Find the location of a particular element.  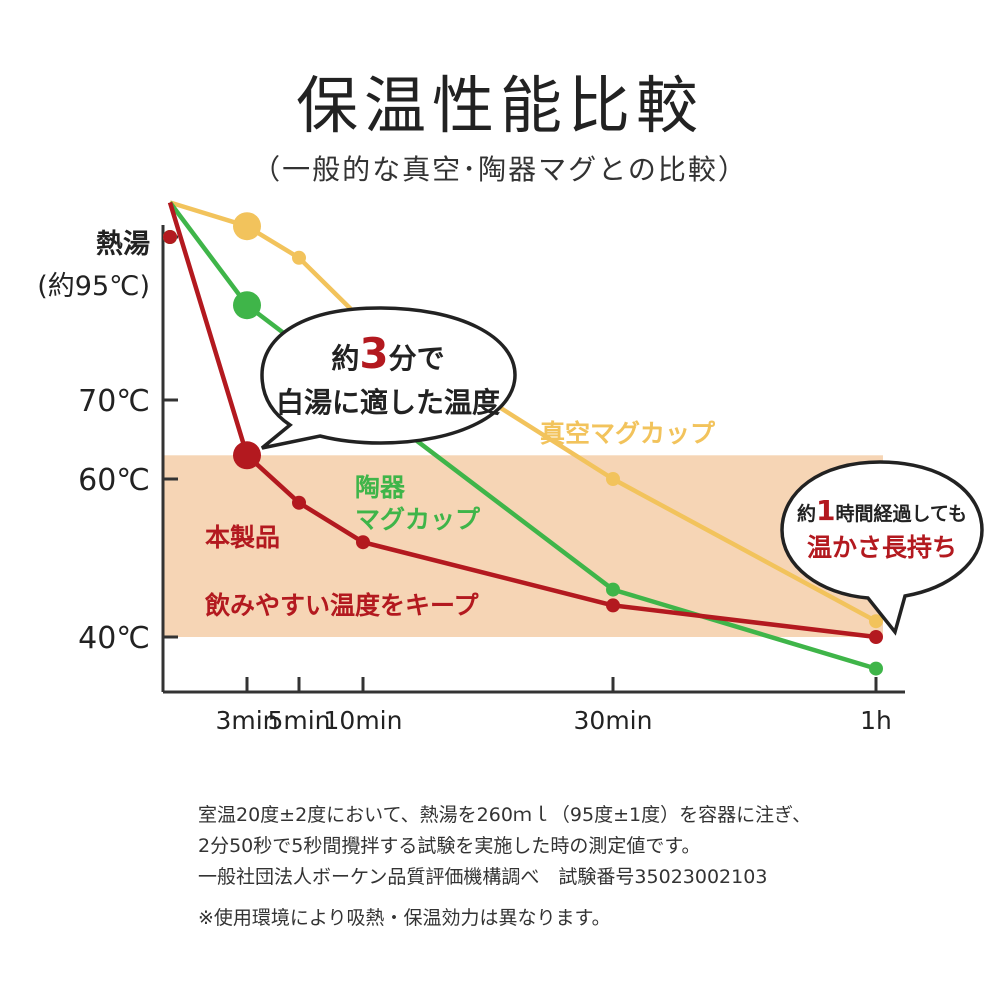

note-line-3: 一般社団法人ボーケン品質評価機構調べ 試験番号35023002103 is located at coordinates (483, 877).